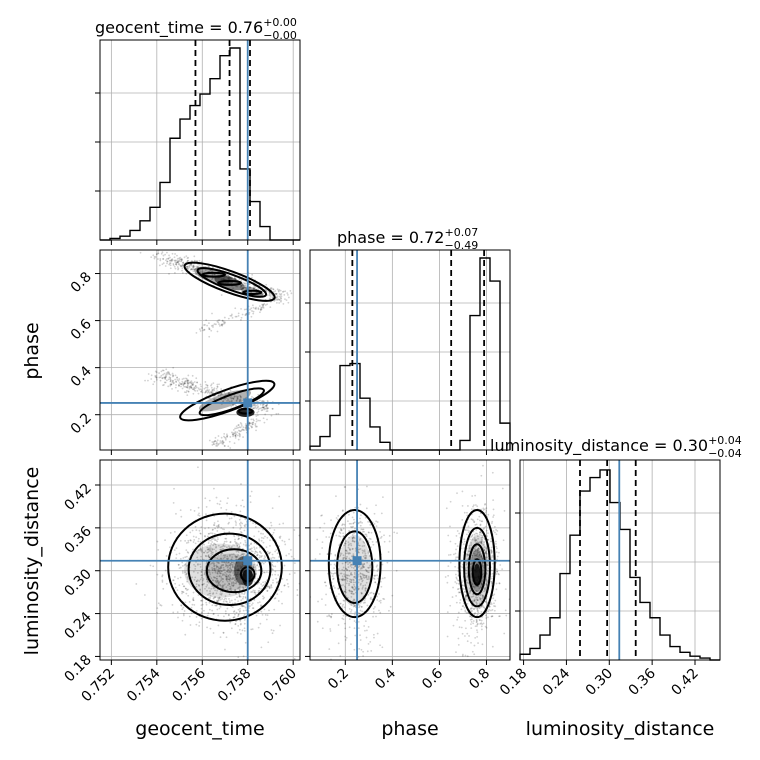 Image resolution: width=760 pixels, height=760 pixels. What do you see at coordinates (77, 582) in the screenshot?
I see `tick-label-y-luminosity-distance: 0.30` at bounding box center [77, 582].